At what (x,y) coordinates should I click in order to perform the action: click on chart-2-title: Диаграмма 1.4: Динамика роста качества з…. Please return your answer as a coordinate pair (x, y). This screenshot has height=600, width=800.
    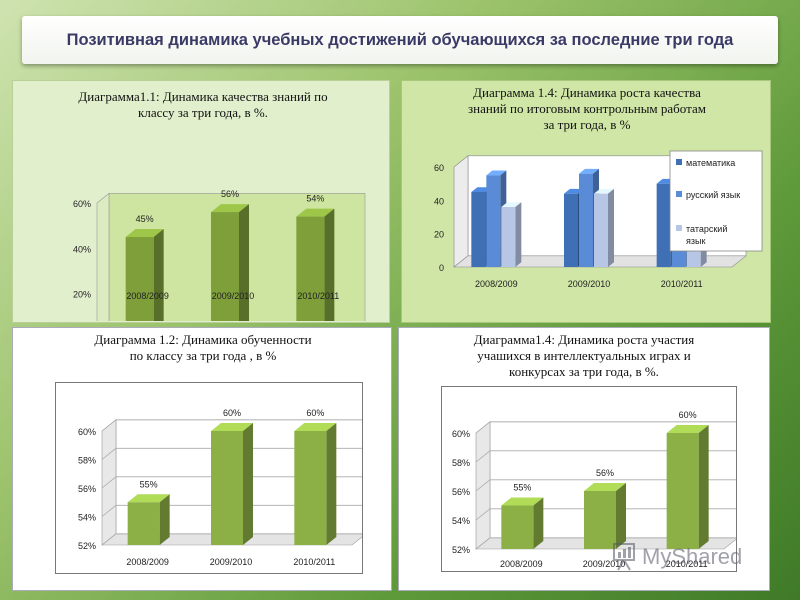
    Looking at the image, I should click on (587, 109).